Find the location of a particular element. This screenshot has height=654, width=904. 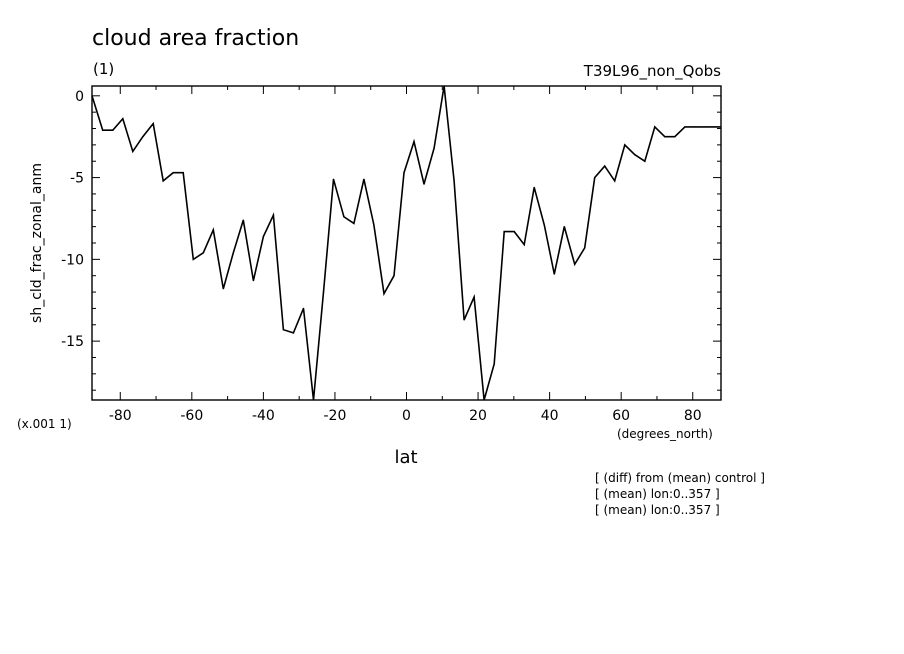

x-tick-label: 80 is located at coordinates (693, 416).